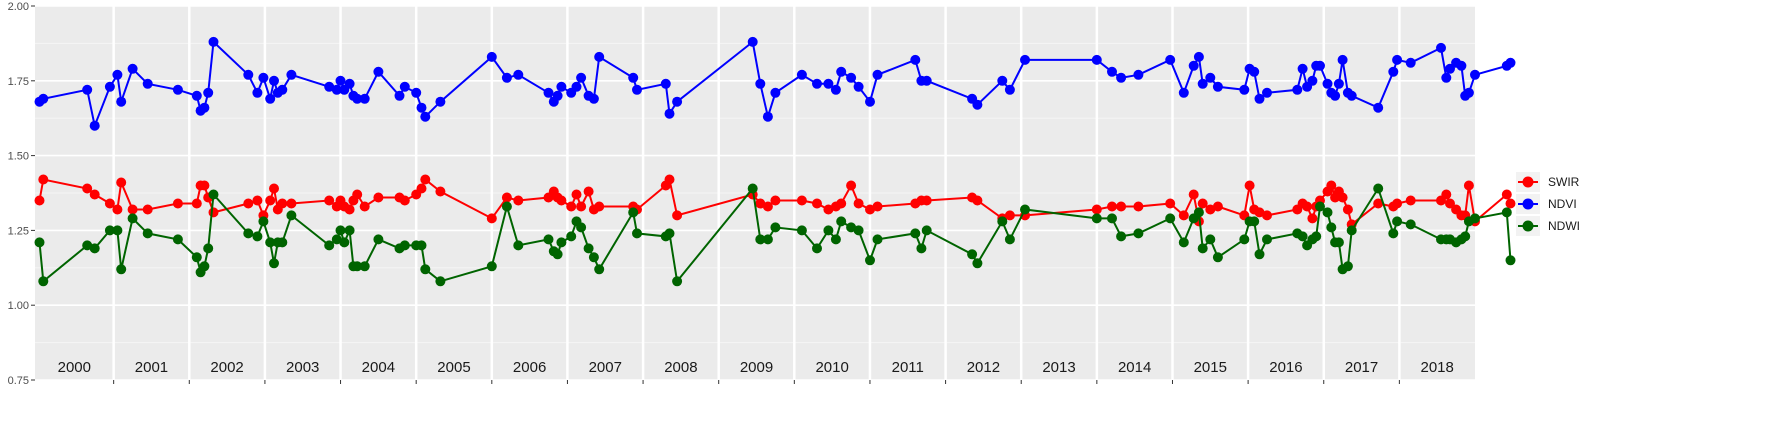 The width and height of the screenshot is (1773, 442). What do you see at coordinates (1436, 367) in the screenshot?
I see `year-label: 2018` at bounding box center [1436, 367].